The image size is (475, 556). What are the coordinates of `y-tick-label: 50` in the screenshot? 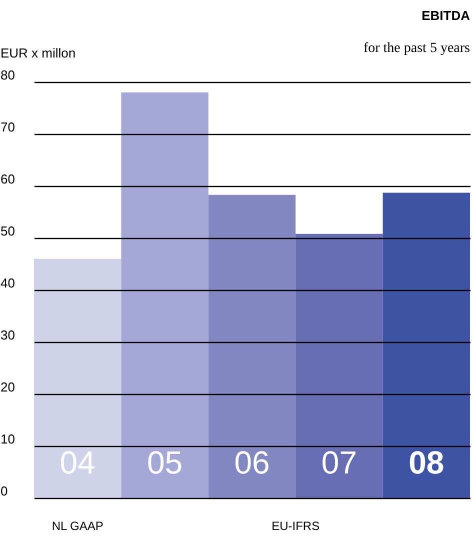 It's located at (7, 231).